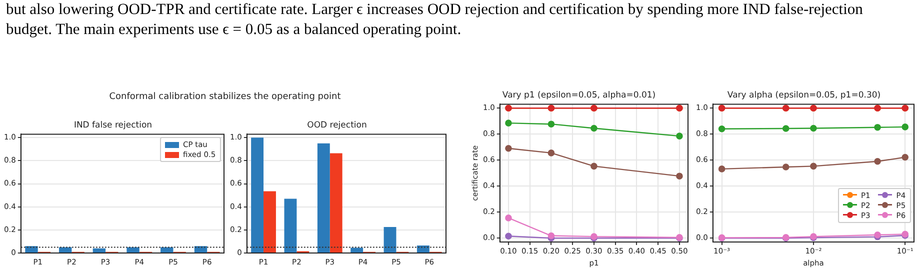 This screenshot has width=920, height=269. What do you see at coordinates (225, 97) in the screenshot?
I see `text: Conformal calibration stabilizes the operating point` at bounding box center [225, 97].